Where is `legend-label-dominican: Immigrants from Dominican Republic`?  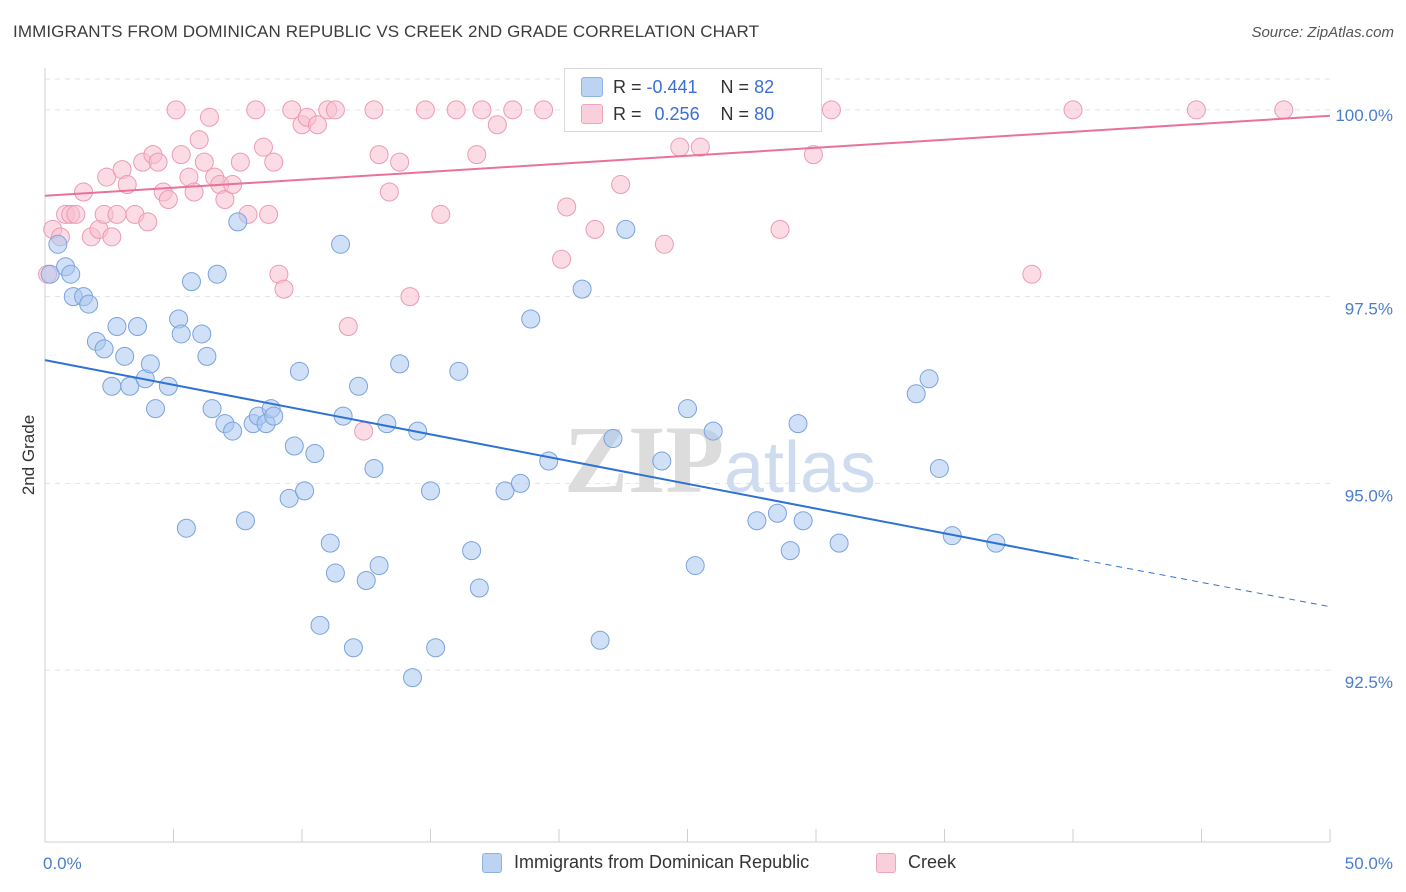
legend-label-dominican: Immigrants from Dominican Republic is located at coordinates (662, 862).